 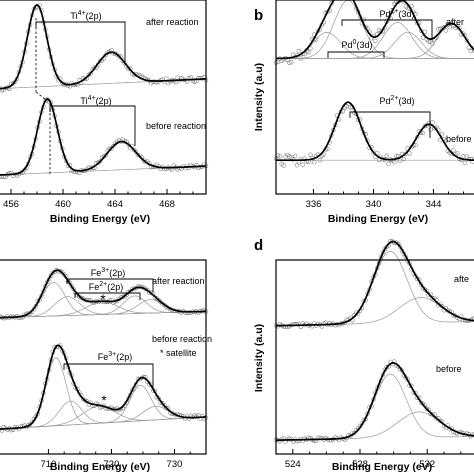 What do you see at coordinates (108, 272) in the screenshot?
I see `panel-c-annotation-fe3-top: Fe3+(2p)` at bounding box center [108, 272].